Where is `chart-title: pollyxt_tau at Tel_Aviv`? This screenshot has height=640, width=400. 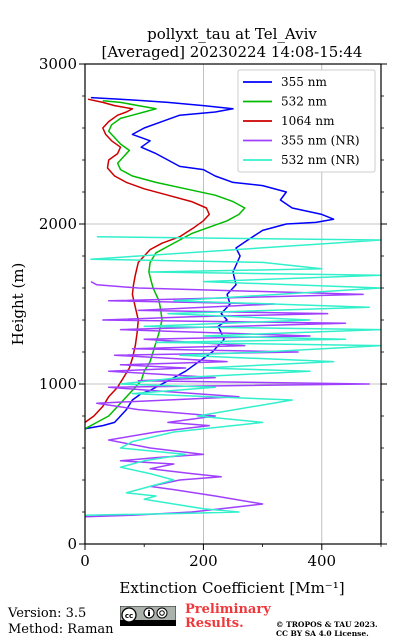 chart-title: pollyxt_tau at Tel_Aviv is located at coordinates (232, 34).